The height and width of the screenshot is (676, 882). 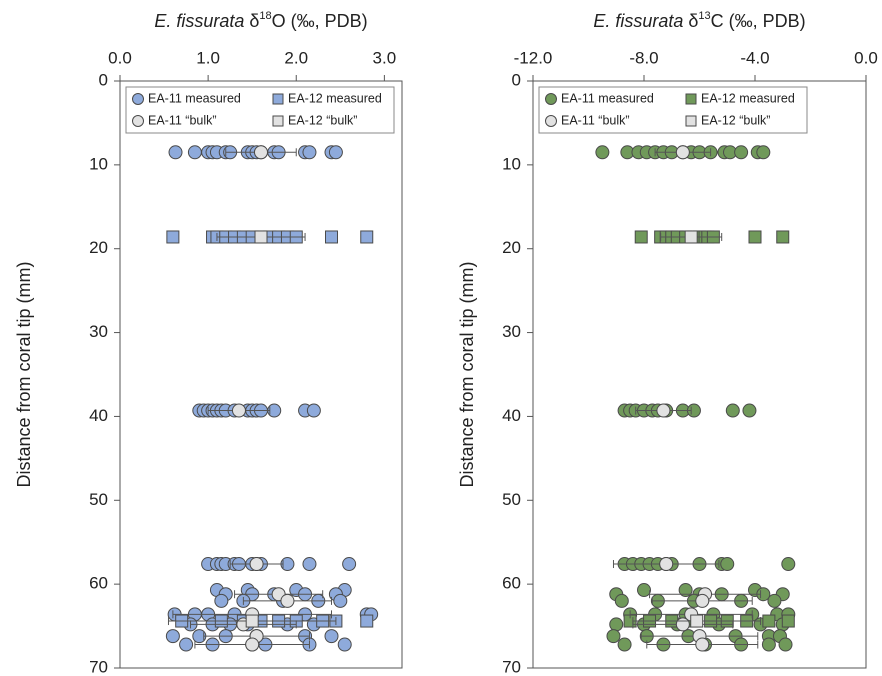 I want to click on x-tick-label: 3.0, so click(x=385, y=57).